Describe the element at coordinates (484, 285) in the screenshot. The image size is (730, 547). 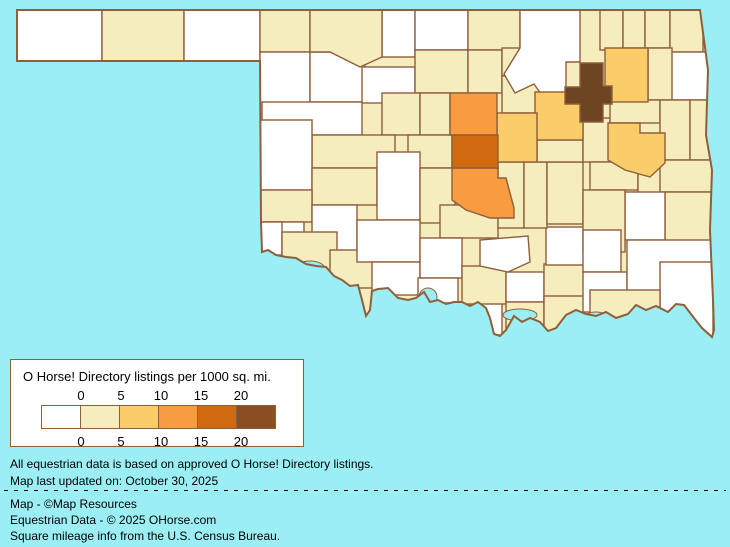
I see `county-carter` at that location.